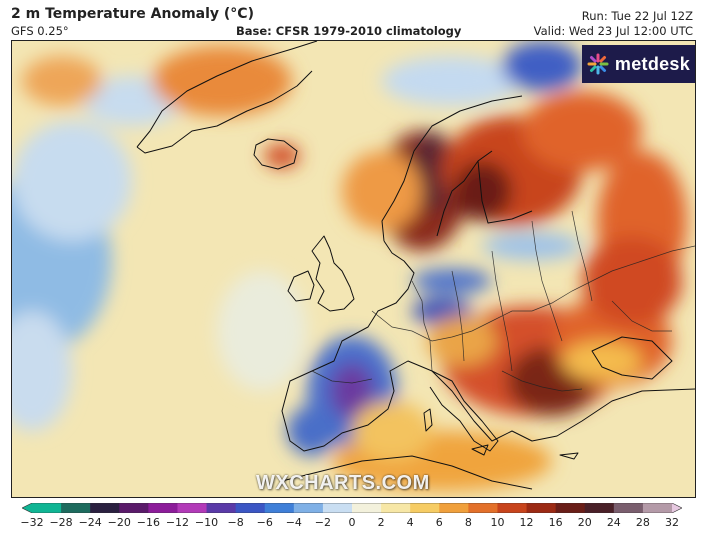 The height and width of the screenshot is (540, 705). What do you see at coordinates (90, 522) in the screenshot?
I see `colorbar-tick-label: −24` at bounding box center [90, 522].